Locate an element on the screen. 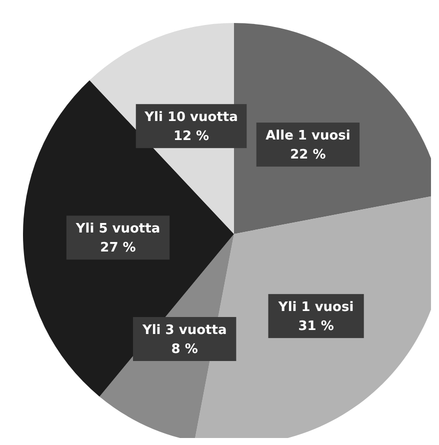 This screenshot has height=445, width=439. slice-label: Alle 1 vuosi is located at coordinates (308, 136).